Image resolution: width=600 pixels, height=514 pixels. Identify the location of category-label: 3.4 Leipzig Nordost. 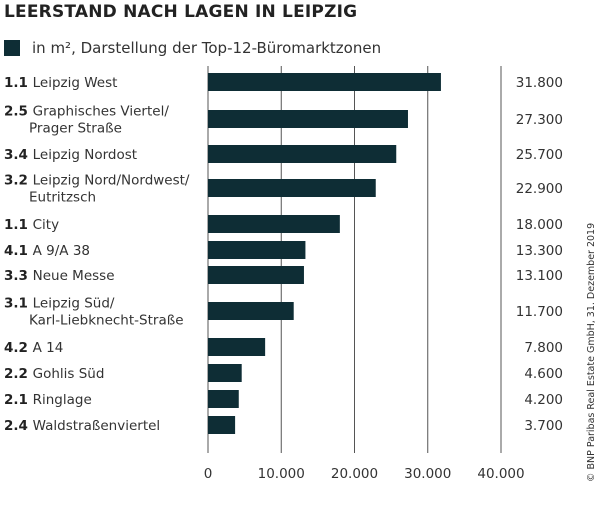
(70, 155).